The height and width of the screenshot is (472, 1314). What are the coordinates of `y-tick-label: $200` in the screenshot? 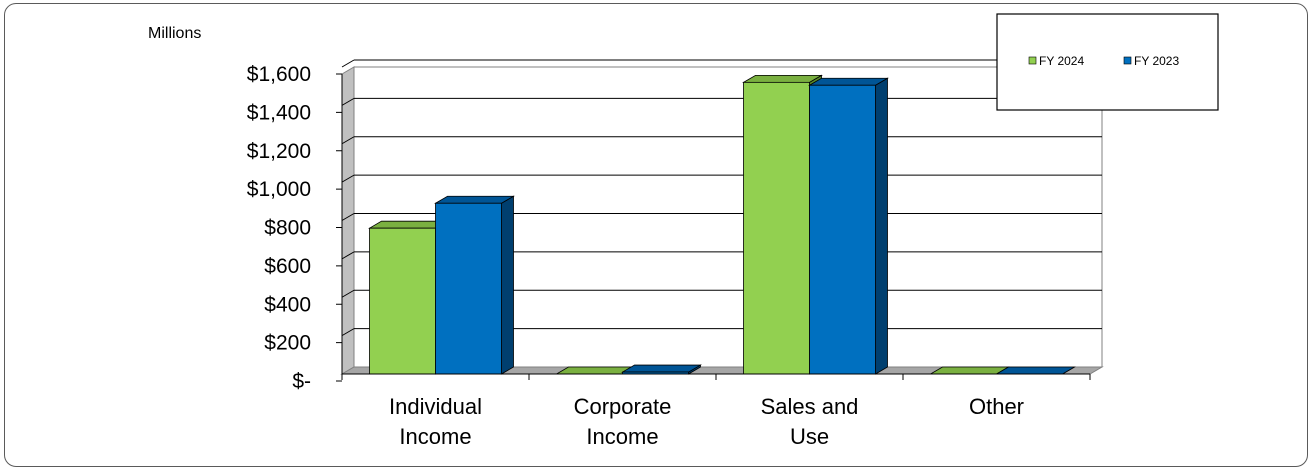 It's located at (287, 343).